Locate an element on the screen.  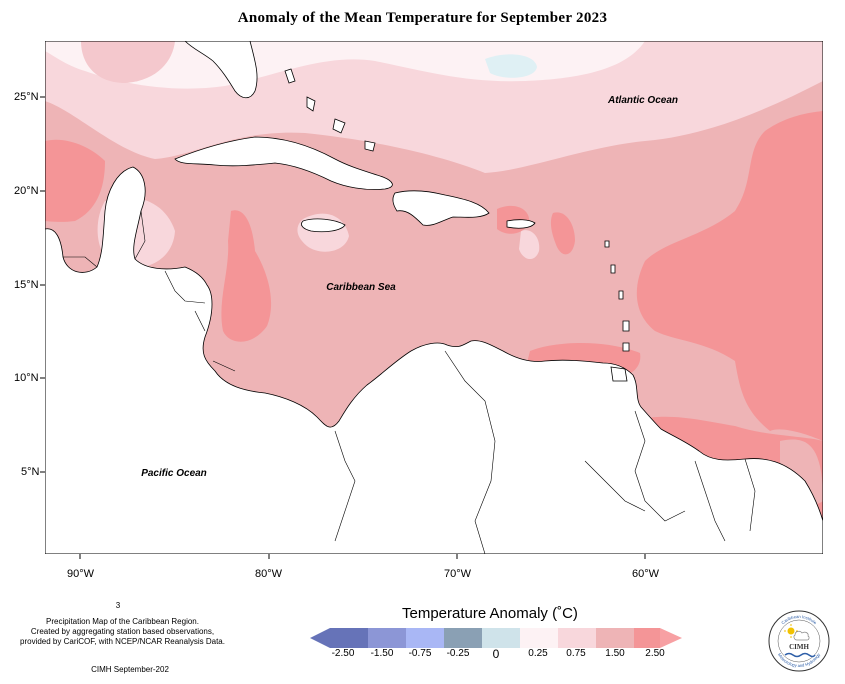
legend-swatch-high-arrow is located at coordinates (671, 638).